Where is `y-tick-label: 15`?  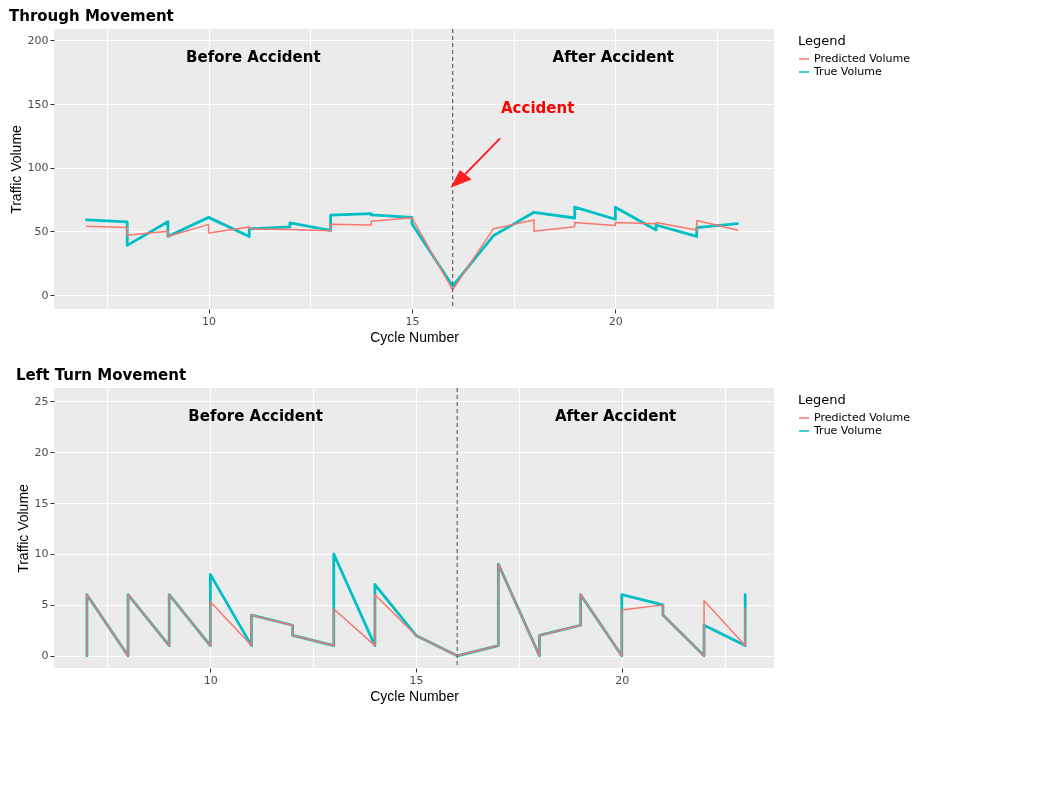 y-tick-label: 15 is located at coordinates (41, 503).